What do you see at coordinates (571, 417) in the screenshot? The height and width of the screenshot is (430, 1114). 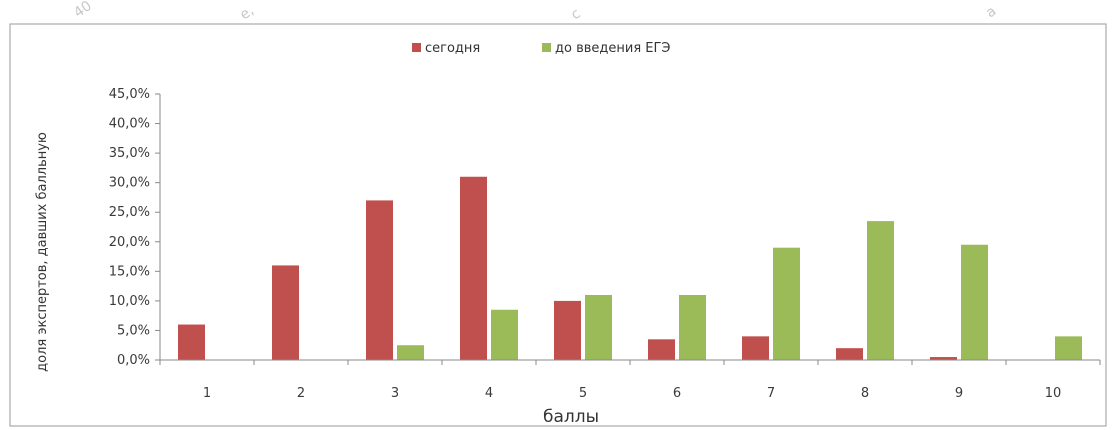 I see `x-axis-title: баллы` at bounding box center [571, 417].